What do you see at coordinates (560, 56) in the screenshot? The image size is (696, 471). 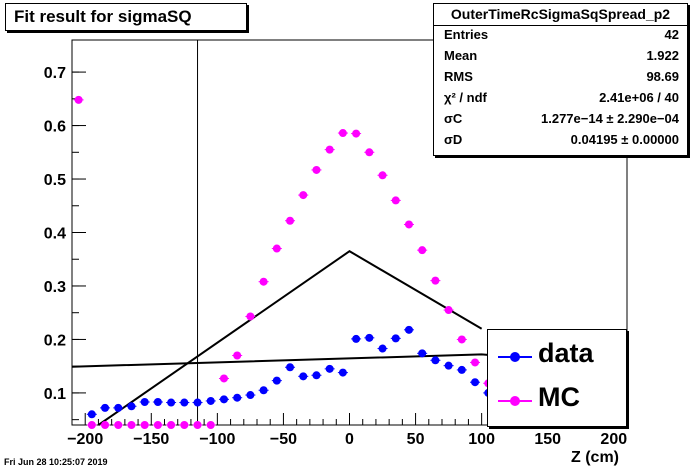 I see `stat-row-mean: Mean 1.922` at bounding box center [560, 56].